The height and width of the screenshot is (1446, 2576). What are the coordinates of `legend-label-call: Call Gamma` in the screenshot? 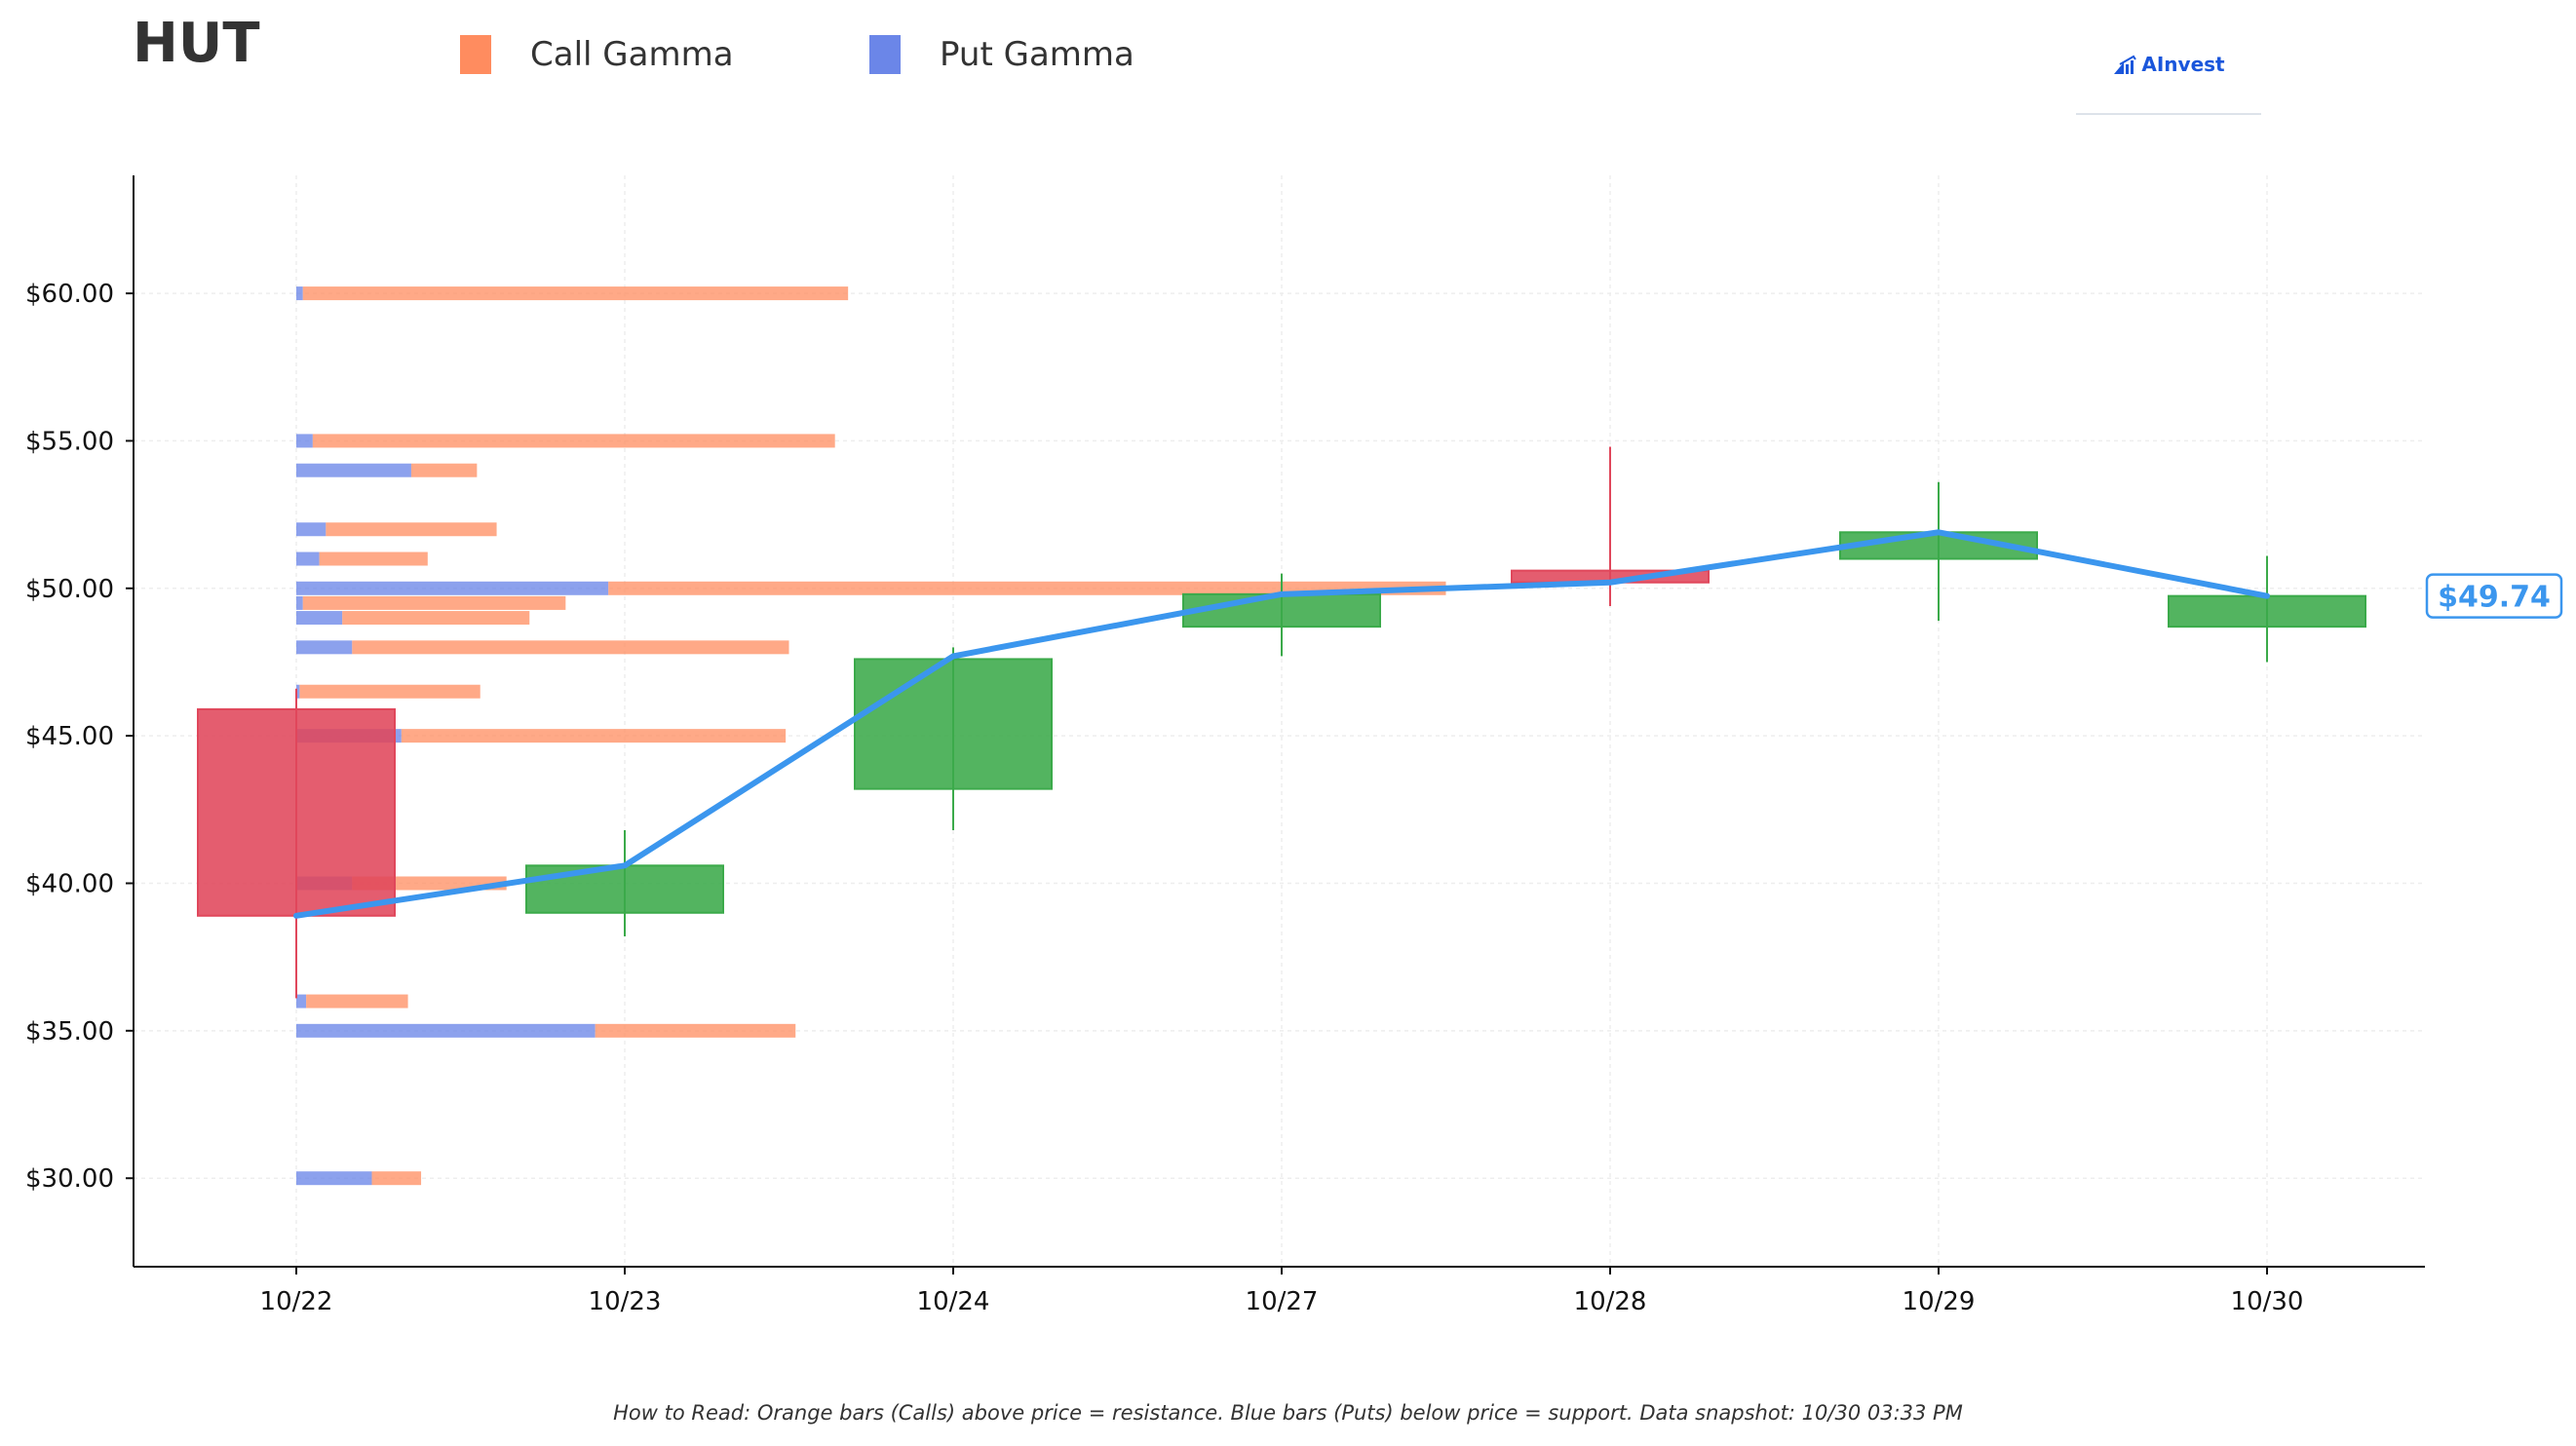 It's located at (632, 54).